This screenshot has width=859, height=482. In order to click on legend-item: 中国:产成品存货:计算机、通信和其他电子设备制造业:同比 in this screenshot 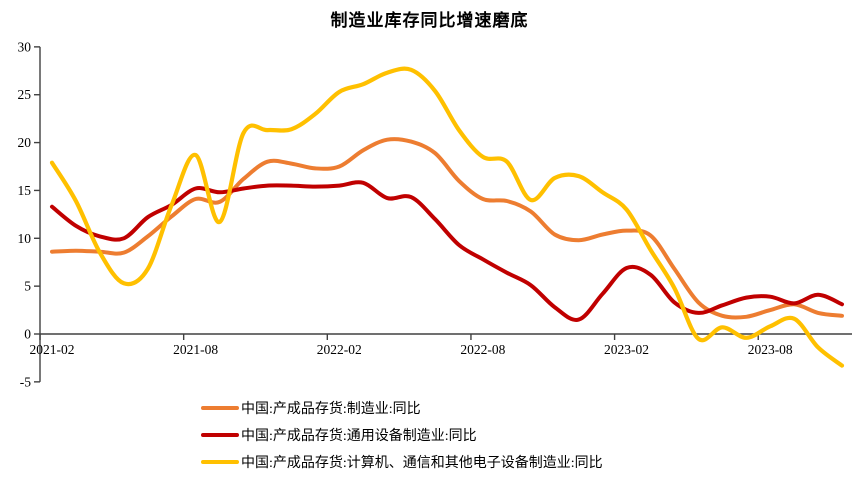, I will do `click(402, 461)`.